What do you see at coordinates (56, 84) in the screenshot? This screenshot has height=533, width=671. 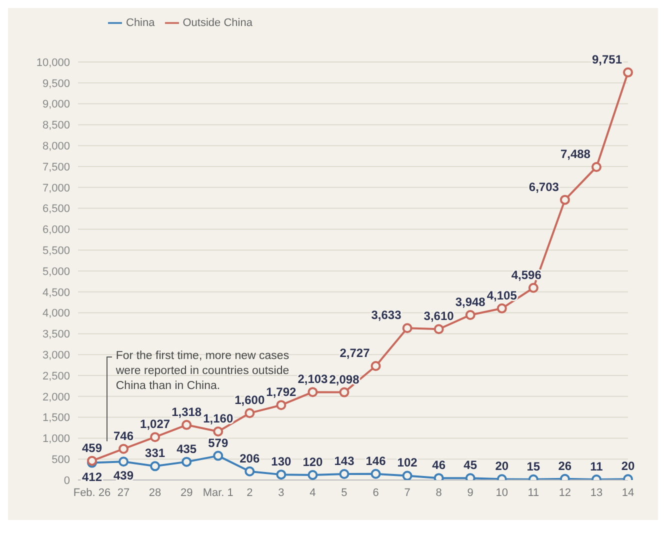 I see `y-tick-label: 9,500` at bounding box center [56, 84].